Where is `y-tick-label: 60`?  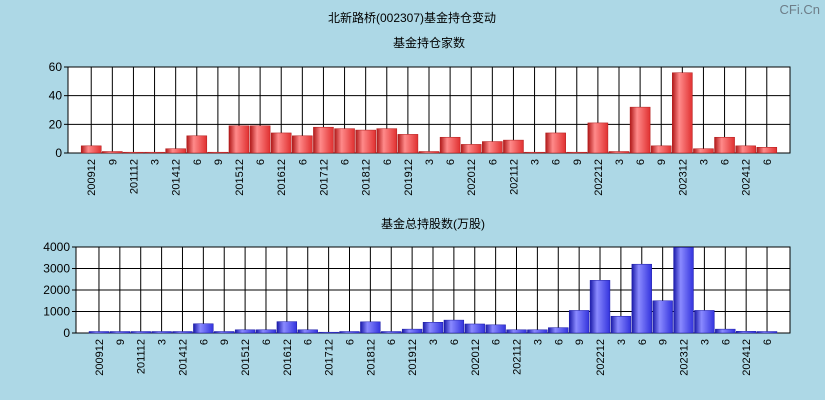 y-tick-label: 60 is located at coordinates (56, 67).